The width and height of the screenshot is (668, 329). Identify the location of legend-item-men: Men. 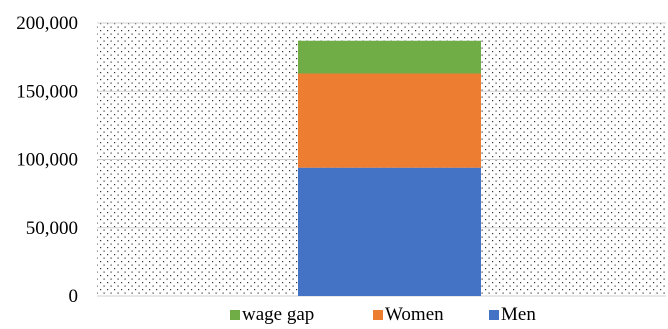
(512, 314).